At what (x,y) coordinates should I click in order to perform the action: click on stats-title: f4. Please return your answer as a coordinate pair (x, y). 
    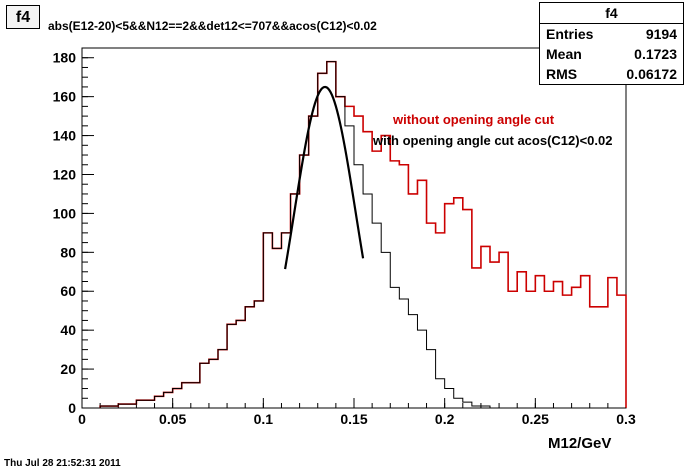
    Looking at the image, I should click on (611, 13).